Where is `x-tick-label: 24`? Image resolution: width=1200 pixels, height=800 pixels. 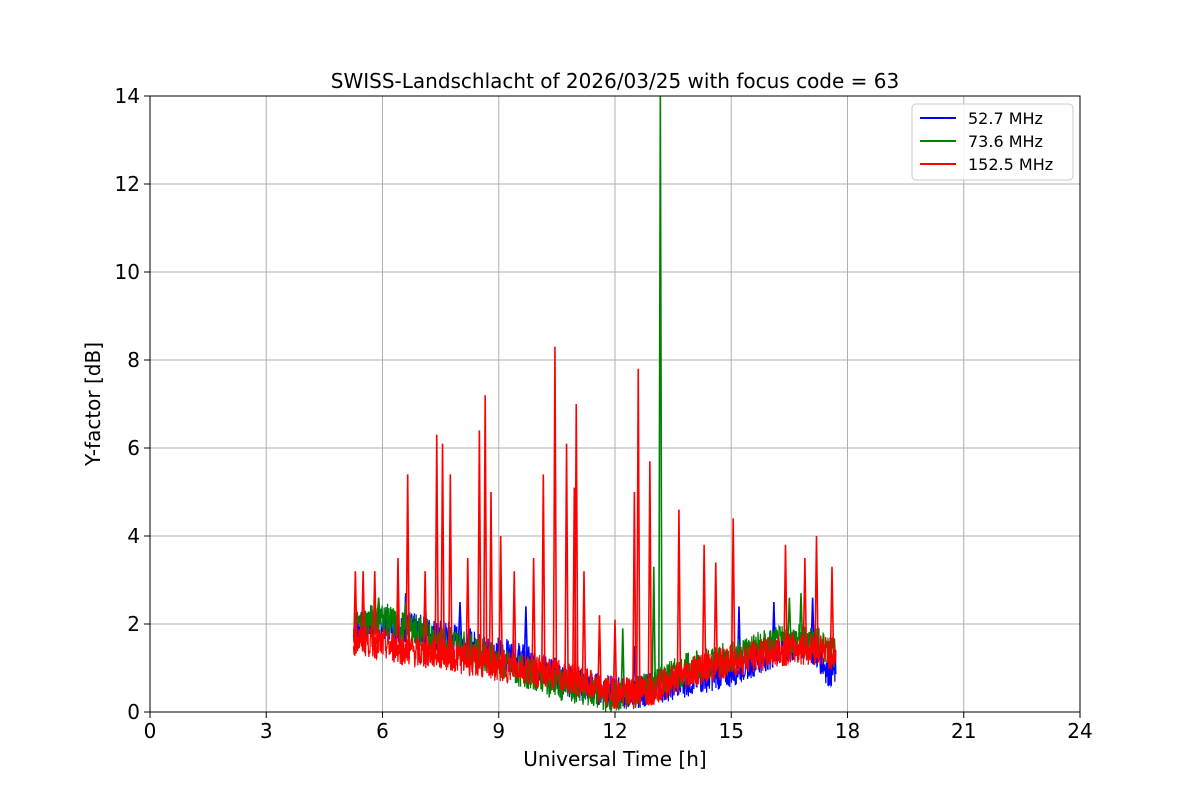
x-tick-label: 24 is located at coordinates (1079, 731).